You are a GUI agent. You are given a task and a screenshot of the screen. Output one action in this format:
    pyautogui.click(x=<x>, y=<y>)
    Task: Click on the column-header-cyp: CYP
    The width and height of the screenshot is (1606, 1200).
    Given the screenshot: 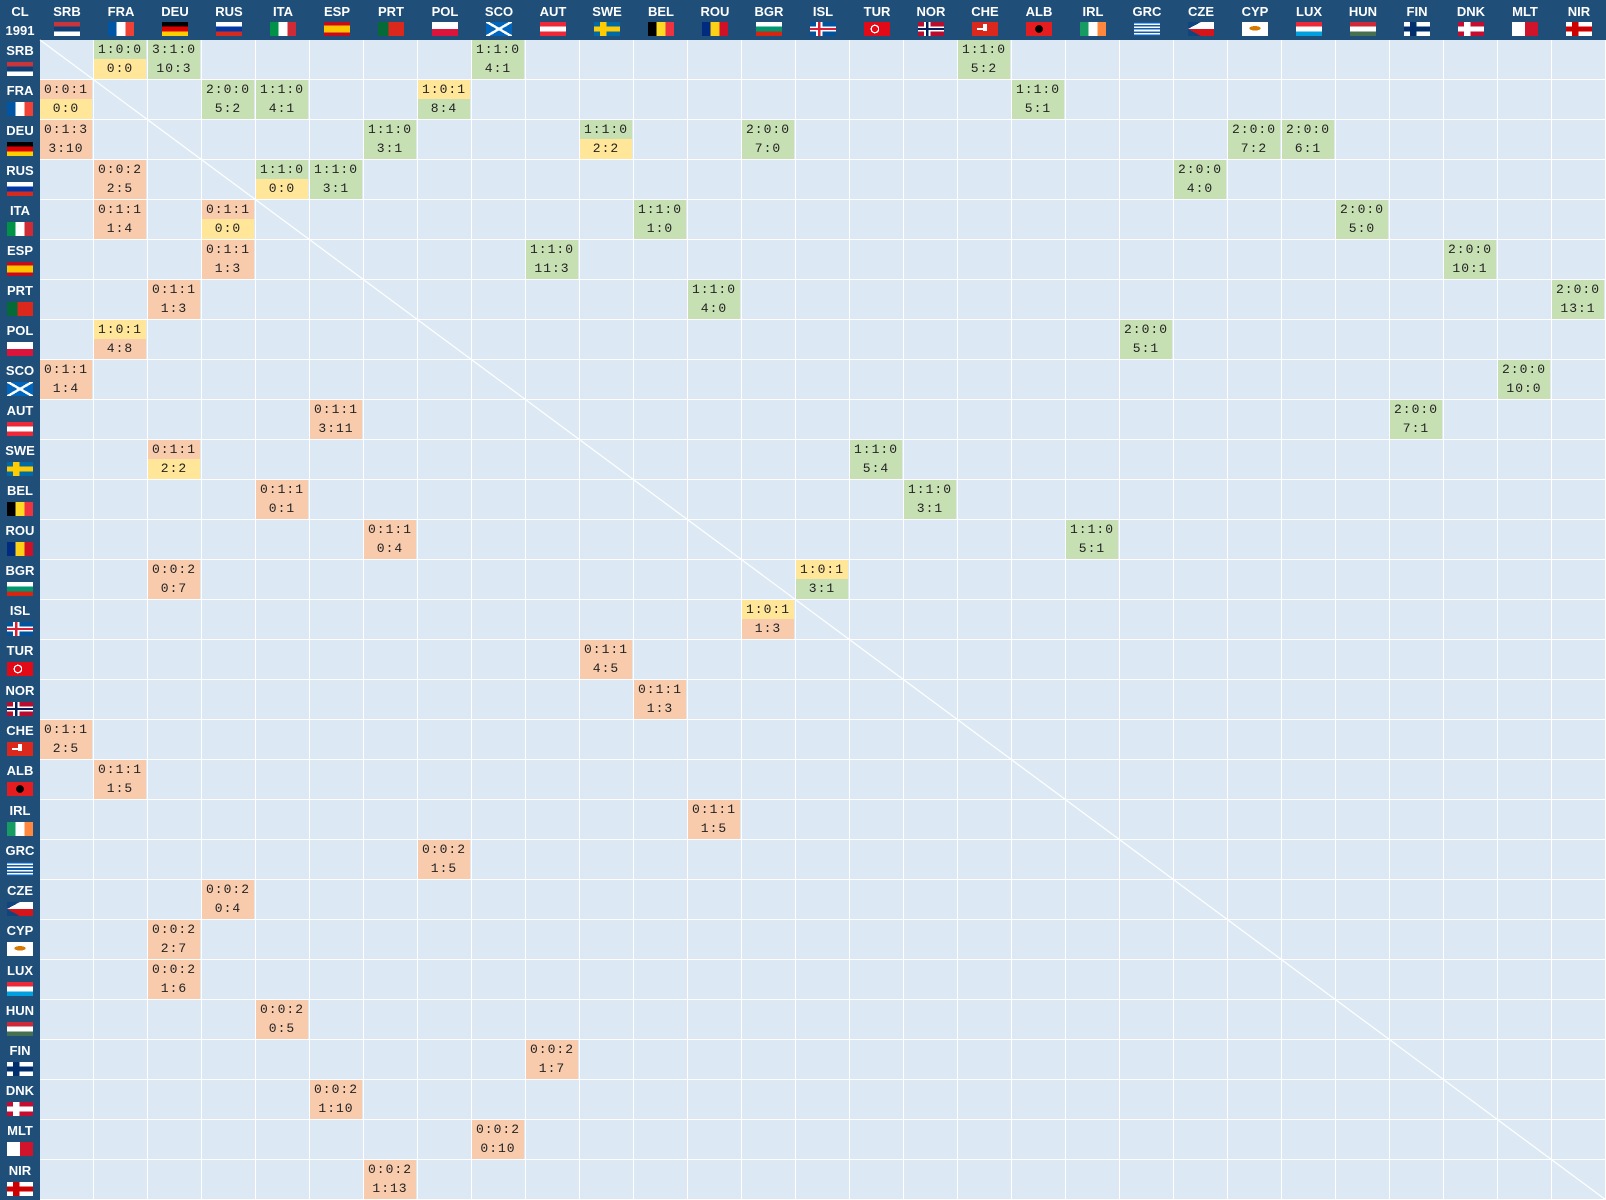 What is the action you would take?
    pyautogui.click(x=1255, y=20)
    